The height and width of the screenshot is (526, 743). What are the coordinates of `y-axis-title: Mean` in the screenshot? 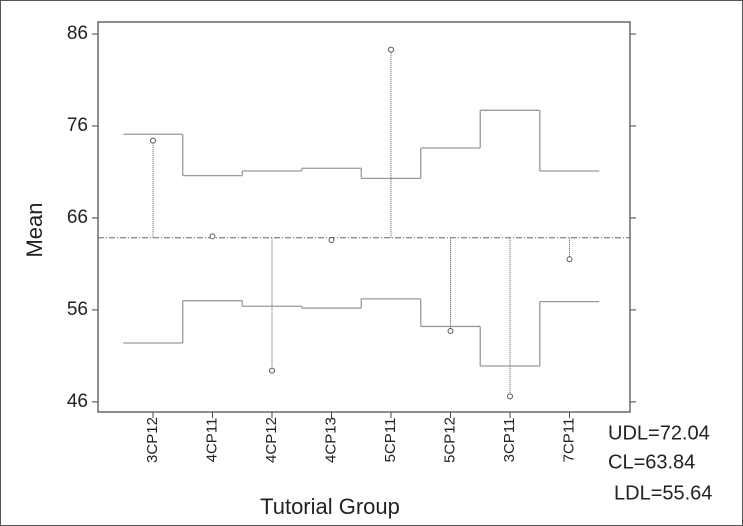 It's located at (34, 229).